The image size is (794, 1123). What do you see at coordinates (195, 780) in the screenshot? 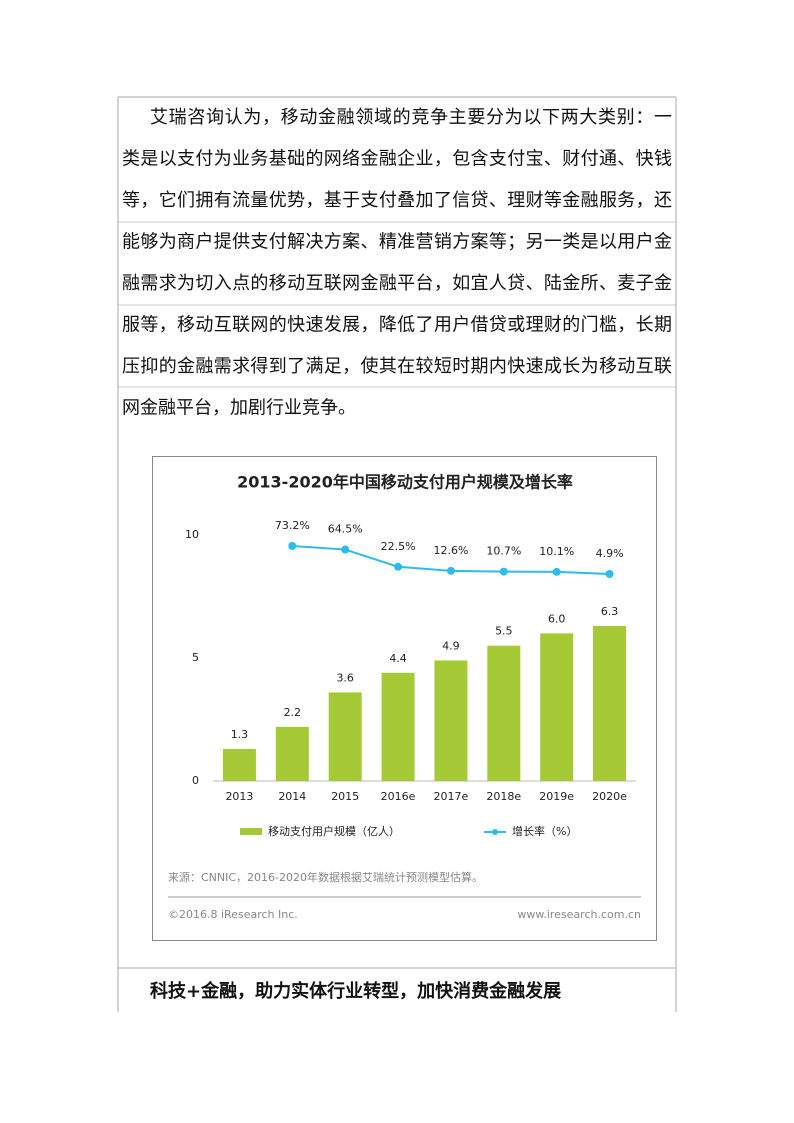
I see `y-tick-label: 0` at bounding box center [195, 780].